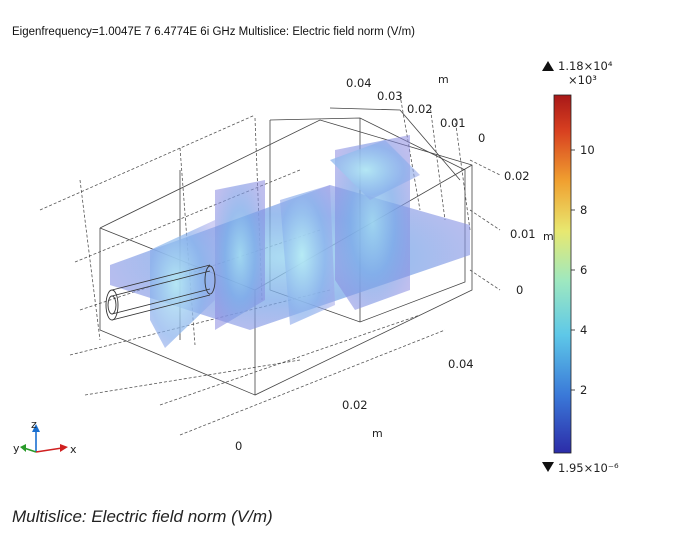  Describe the element at coordinates (461, 364) in the screenshot. I see `tick-front-0: 0.04` at that location.